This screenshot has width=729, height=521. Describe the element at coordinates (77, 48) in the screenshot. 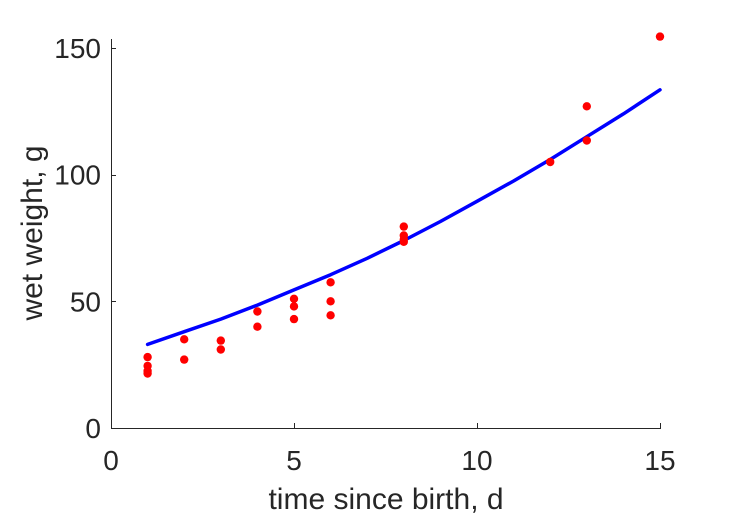

I see `y-tick-label: 150` at that location.